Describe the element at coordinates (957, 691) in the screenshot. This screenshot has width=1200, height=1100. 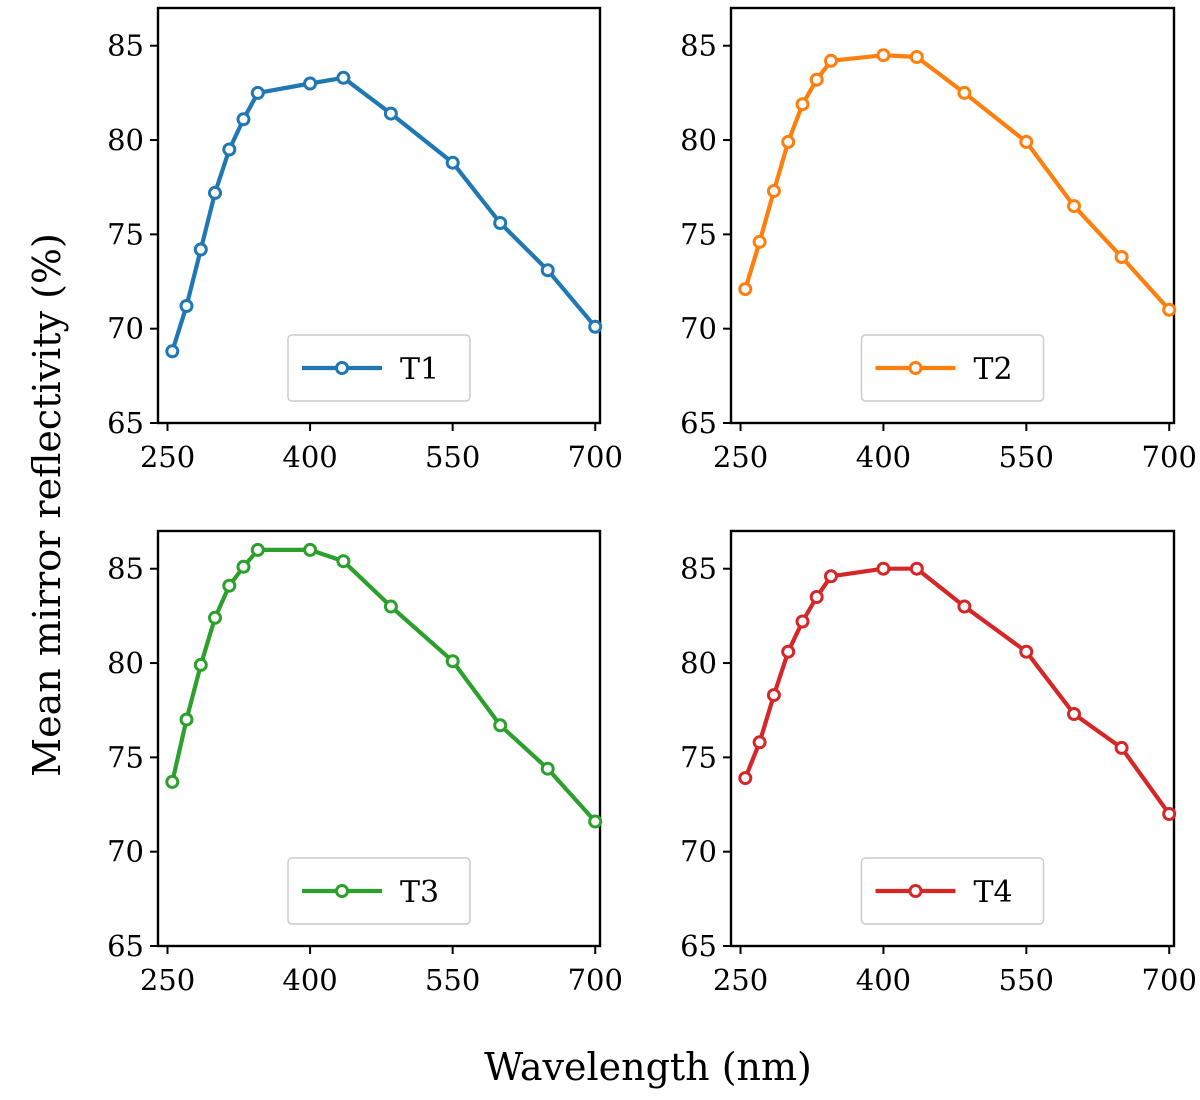
I see `series-line-t4` at that location.